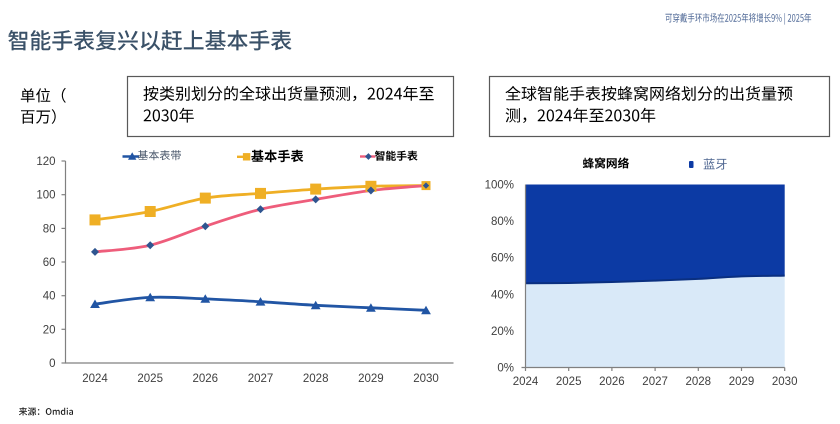 The width and height of the screenshot is (840, 424). I want to click on svg-text: 100, so click(45, 196).